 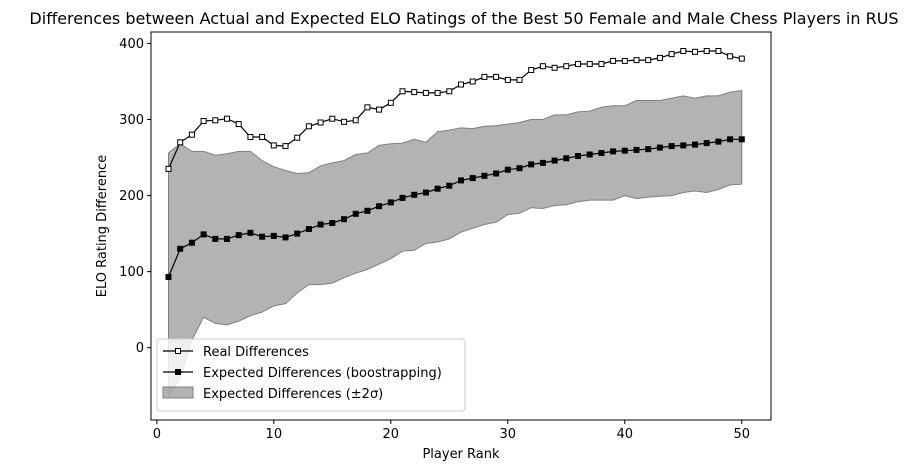 I want to click on legend-expected-label: Expected Differences (boostrapping), so click(x=322, y=373).